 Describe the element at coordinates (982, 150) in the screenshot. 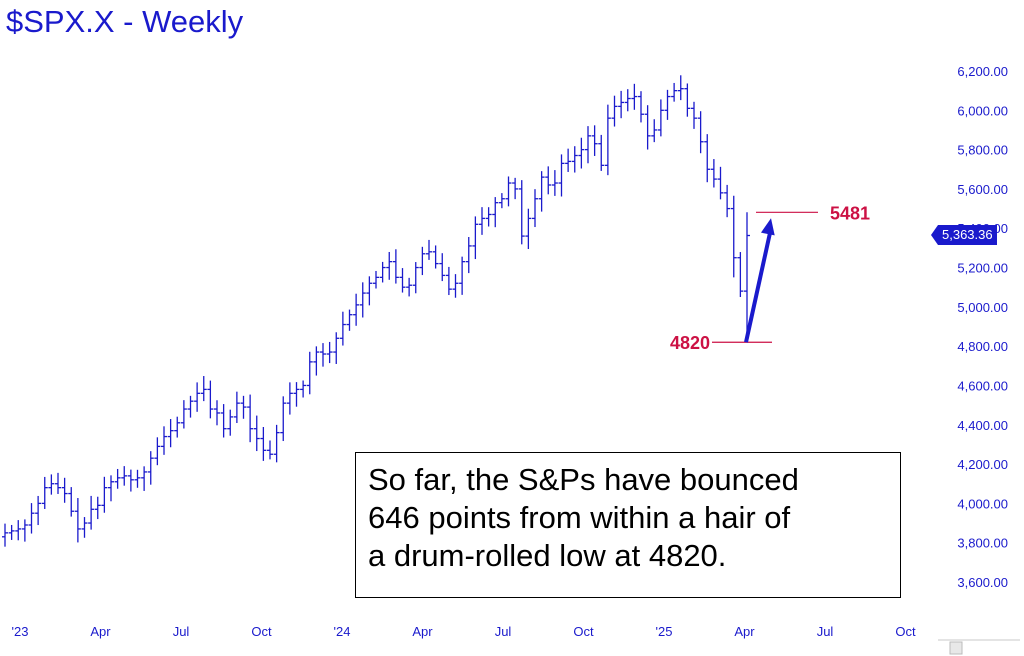

I see `y-tick-label: 5,800.00` at that location.